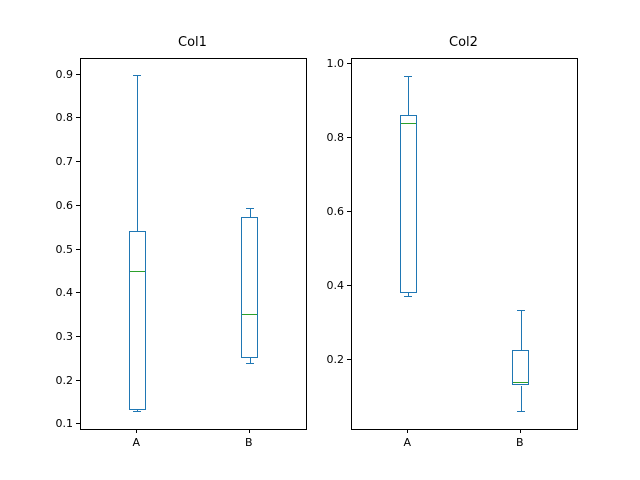 This screenshot has width=640, height=480. What do you see at coordinates (463, 42) in the screenshot?
I see `subplot-title-col2: Col2` at bounding box center [463, 42].